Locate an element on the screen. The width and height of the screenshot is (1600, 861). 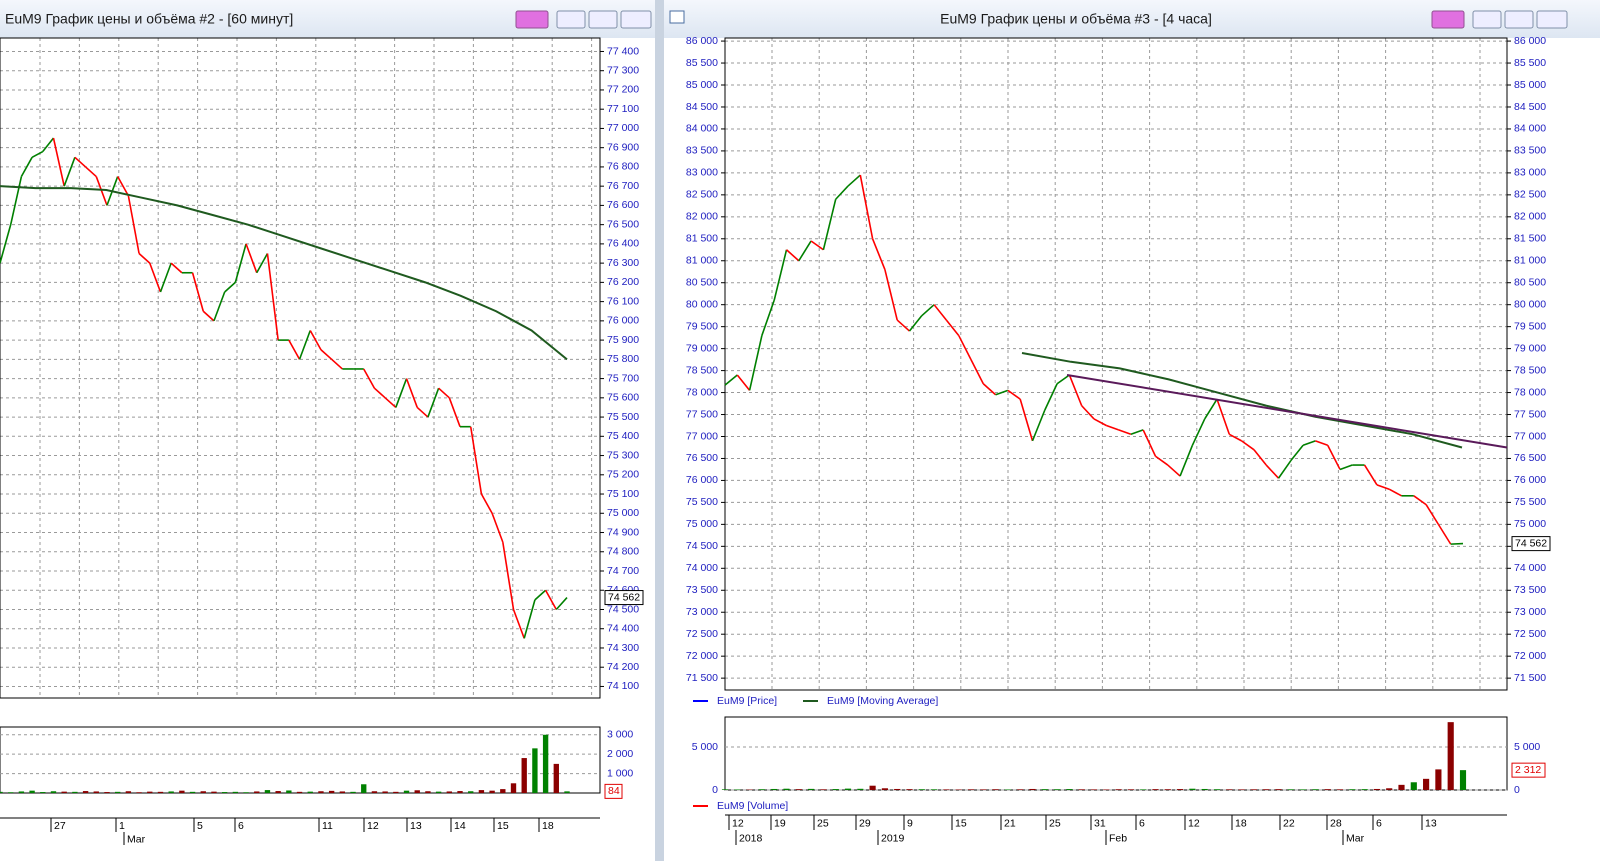
price-tick-label: 82 500 is located at coordinates (702, 195).